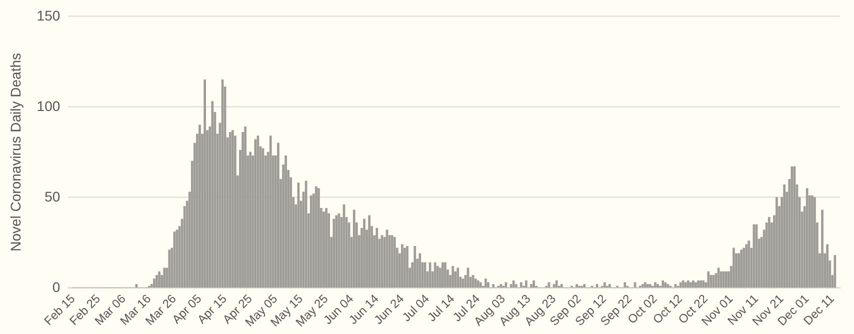 The width and height of the screenshot is (854, 334). I want to click on y-axis-title: Novel Coronavirus Daily Deaths, so click(15, 152).